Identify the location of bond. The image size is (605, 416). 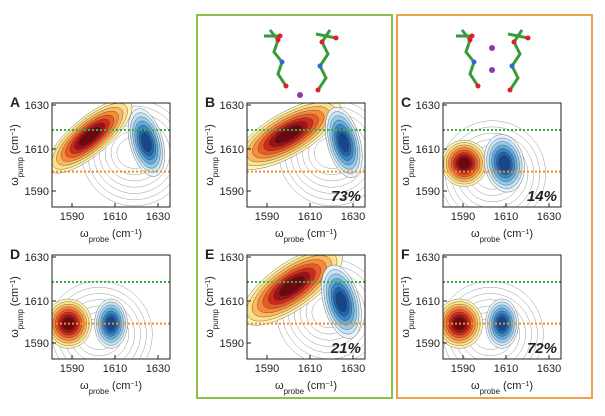
(324, 60).